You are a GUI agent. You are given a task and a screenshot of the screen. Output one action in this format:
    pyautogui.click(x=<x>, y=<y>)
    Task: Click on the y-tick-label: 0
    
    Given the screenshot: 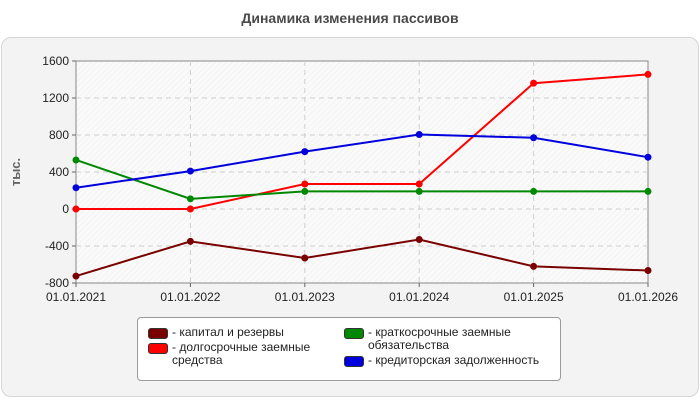 What is the action you would take?
    pyautogui.click(x=65, y=209)
    